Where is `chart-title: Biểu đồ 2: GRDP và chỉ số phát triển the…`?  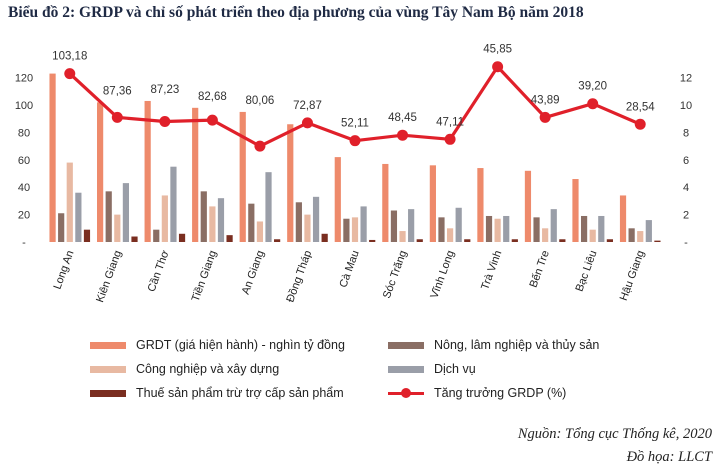
chart-title: Biểu đồ 2: GRDP và chỉ số phát triển the… is located at coordinates (296, 12).